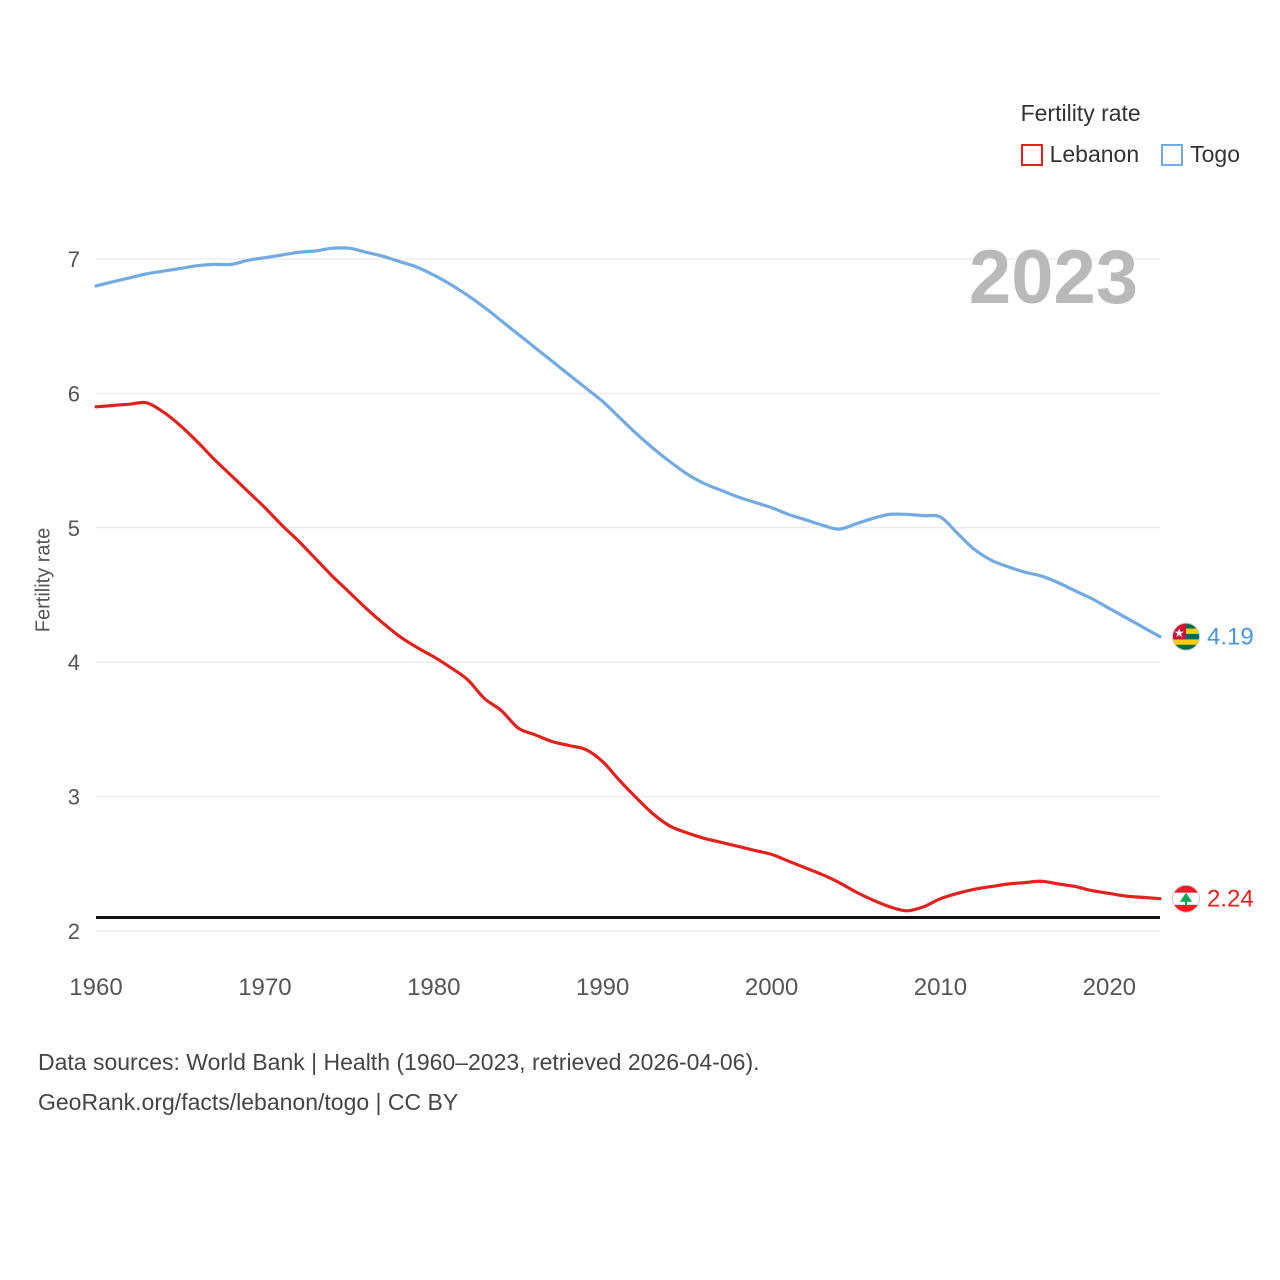 The height and width of the screenshot is (1280, 1280). I want to click on y-tick-label: 6, so click(74, 393).